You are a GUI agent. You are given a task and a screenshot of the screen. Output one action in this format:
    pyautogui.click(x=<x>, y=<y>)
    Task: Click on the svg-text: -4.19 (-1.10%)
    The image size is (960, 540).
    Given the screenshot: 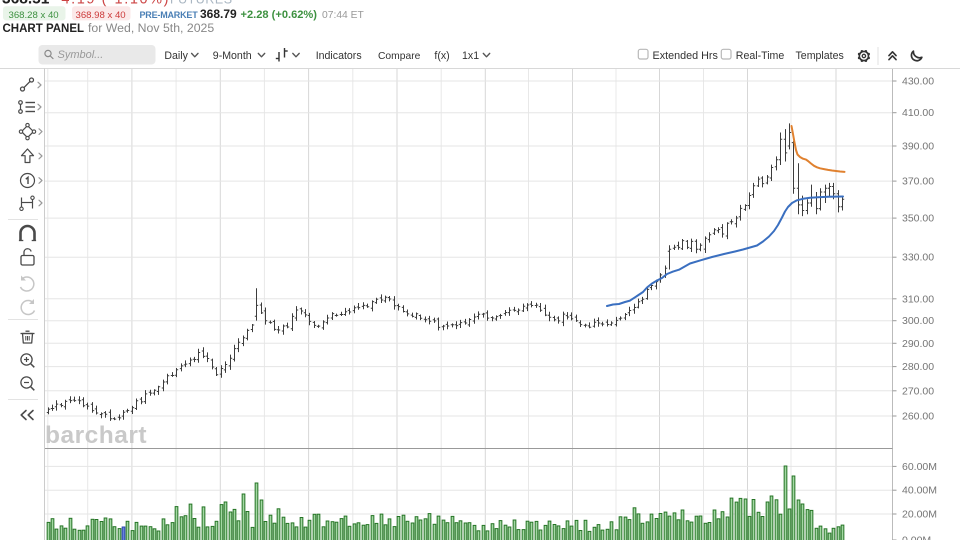 What is the action you would take?
    pyautogui.click(x=112, y=4)
    